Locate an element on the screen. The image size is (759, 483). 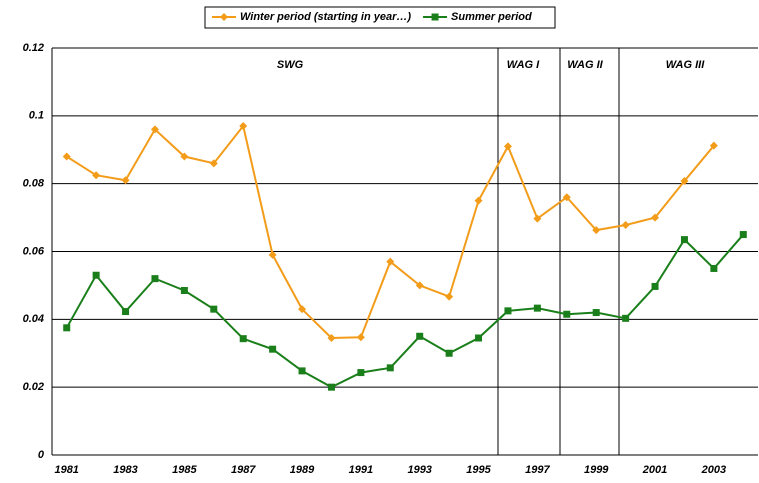
x-tick-label: 2001 is located at coordinates (654, 470).